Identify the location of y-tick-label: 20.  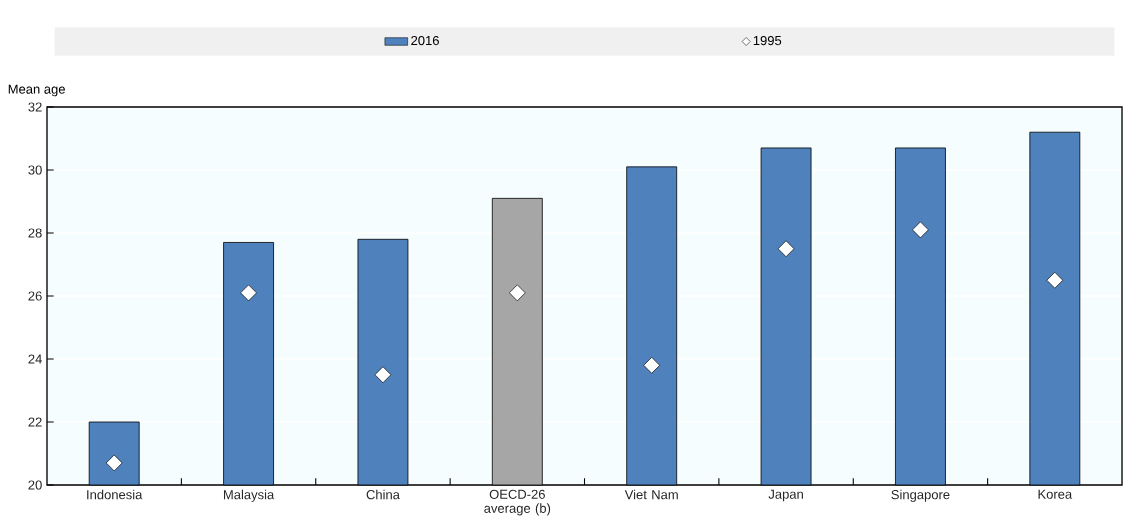
(35, 485).